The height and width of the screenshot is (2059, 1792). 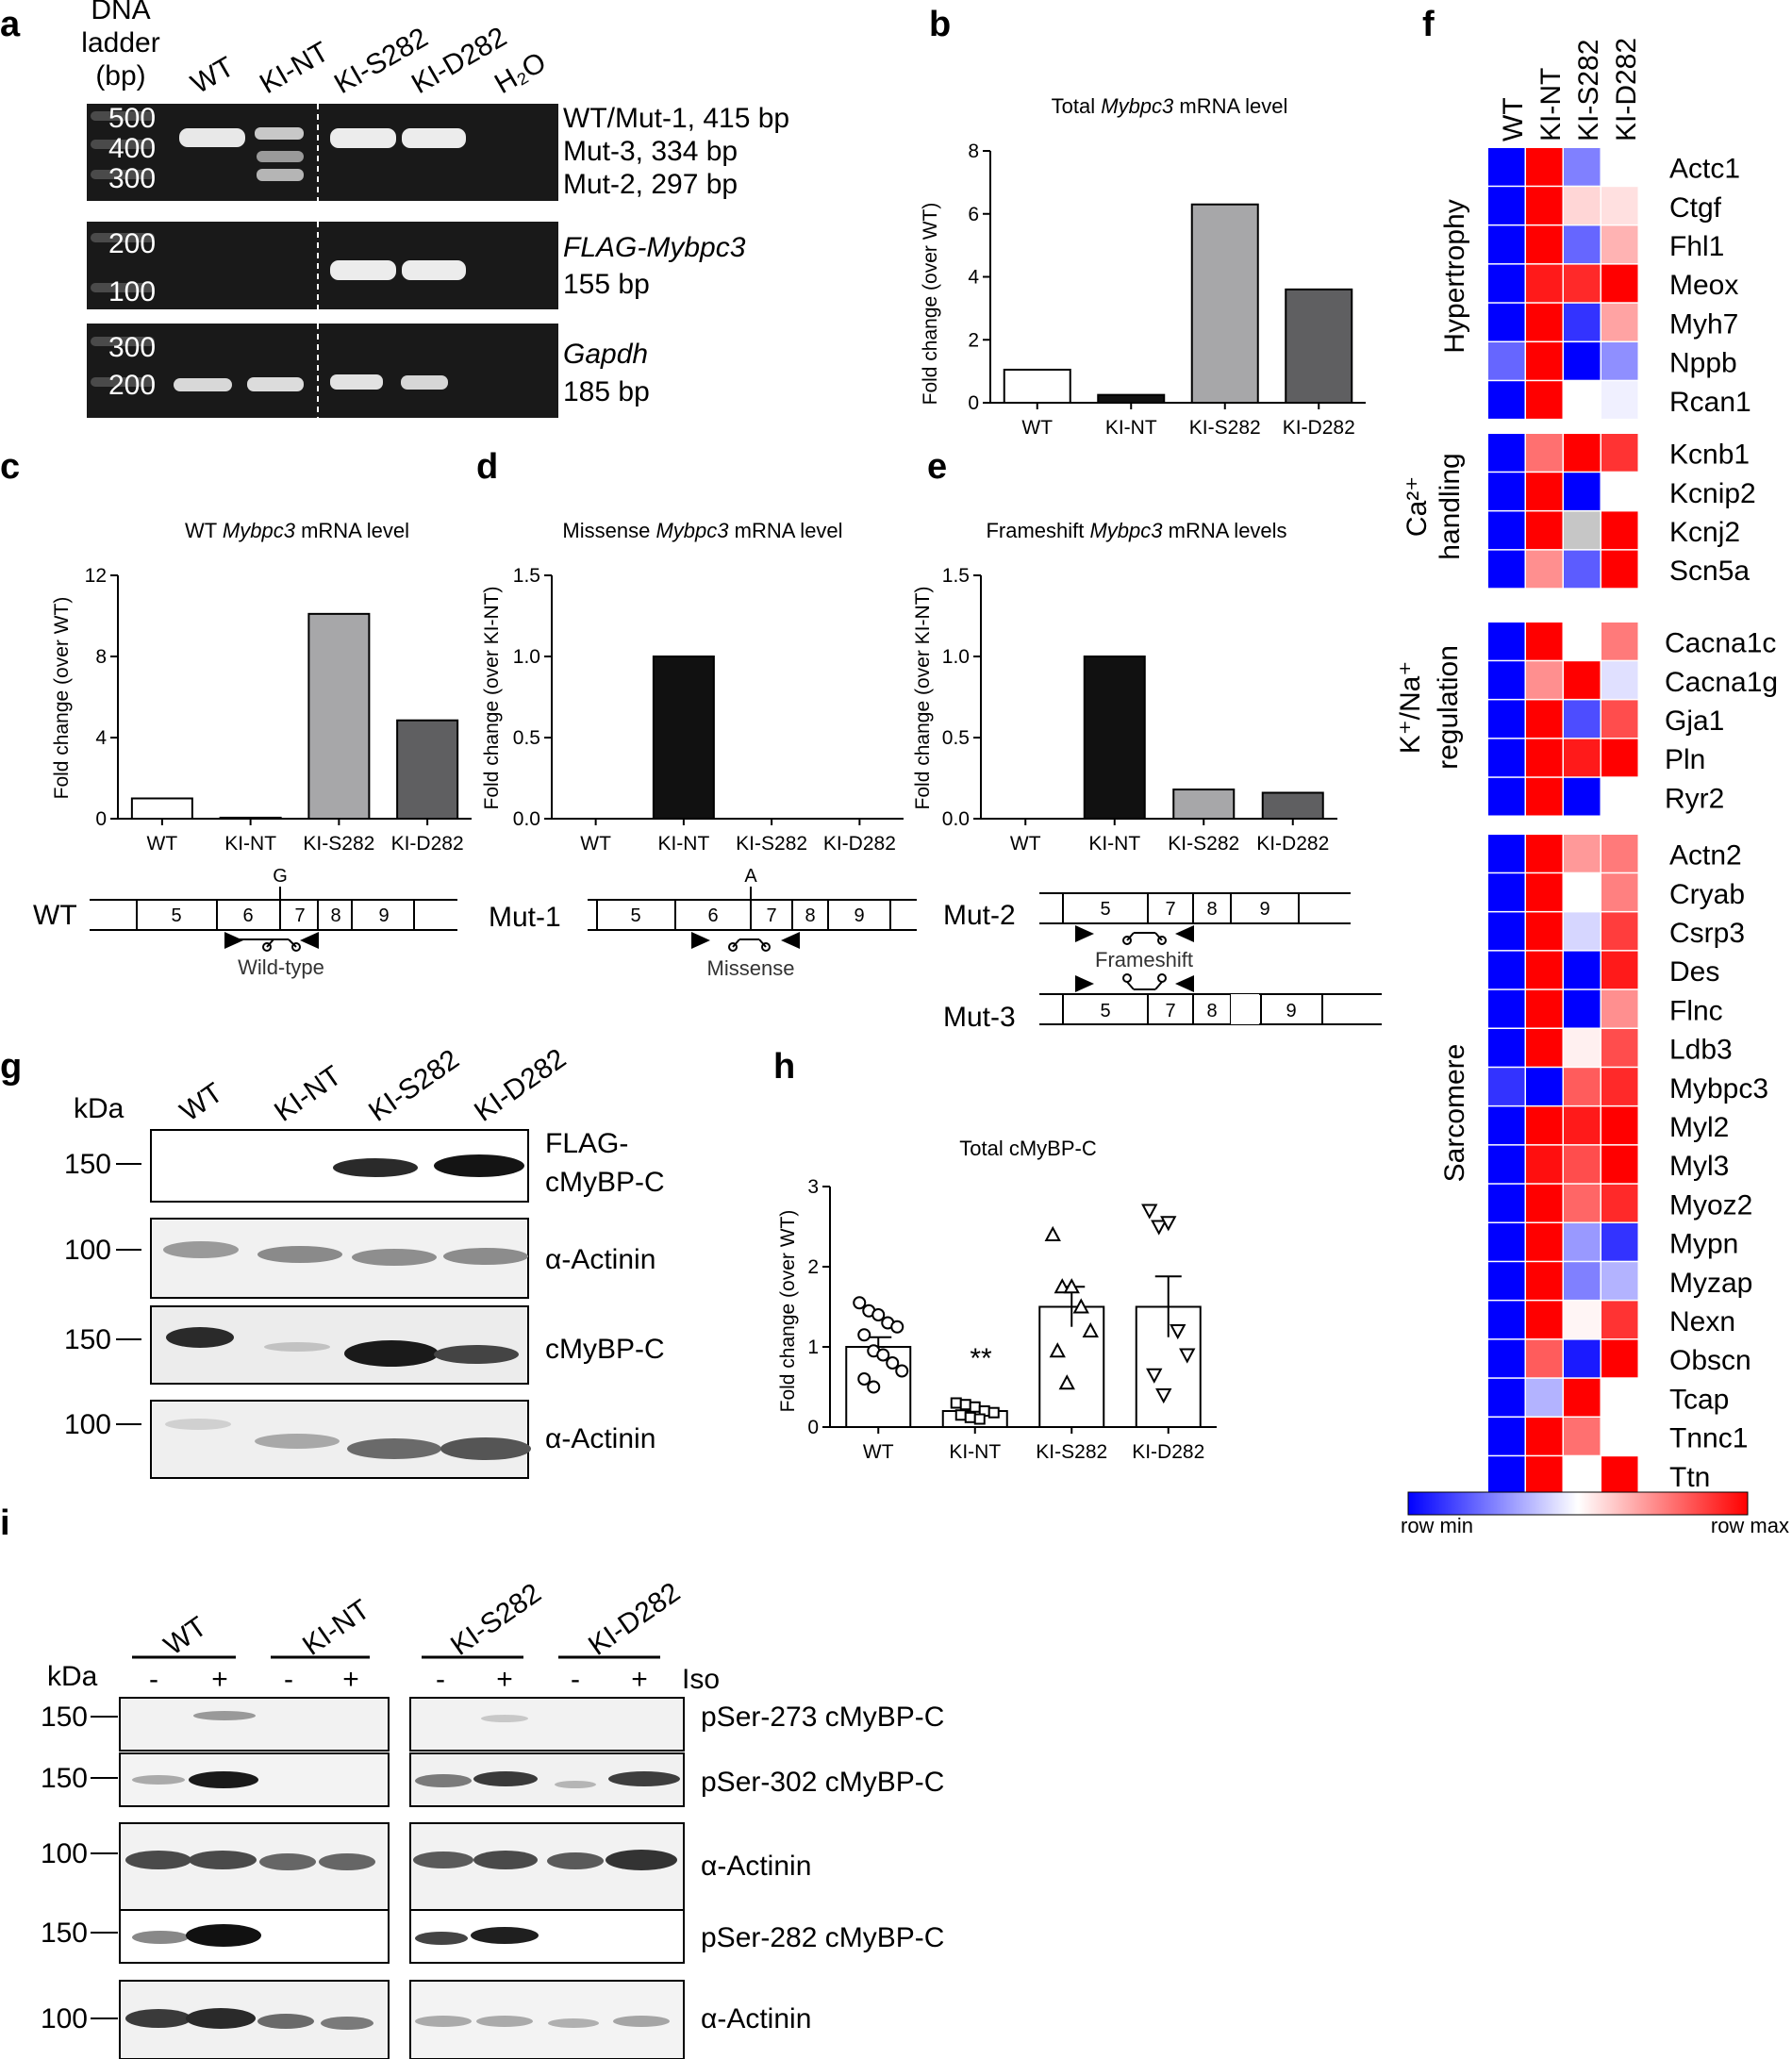 What do you see at coordinates (1702, 1321) in the screenshot?
I see `heatmap-gene-Nexn: Nexn` at bounding box center [1702, 1321].